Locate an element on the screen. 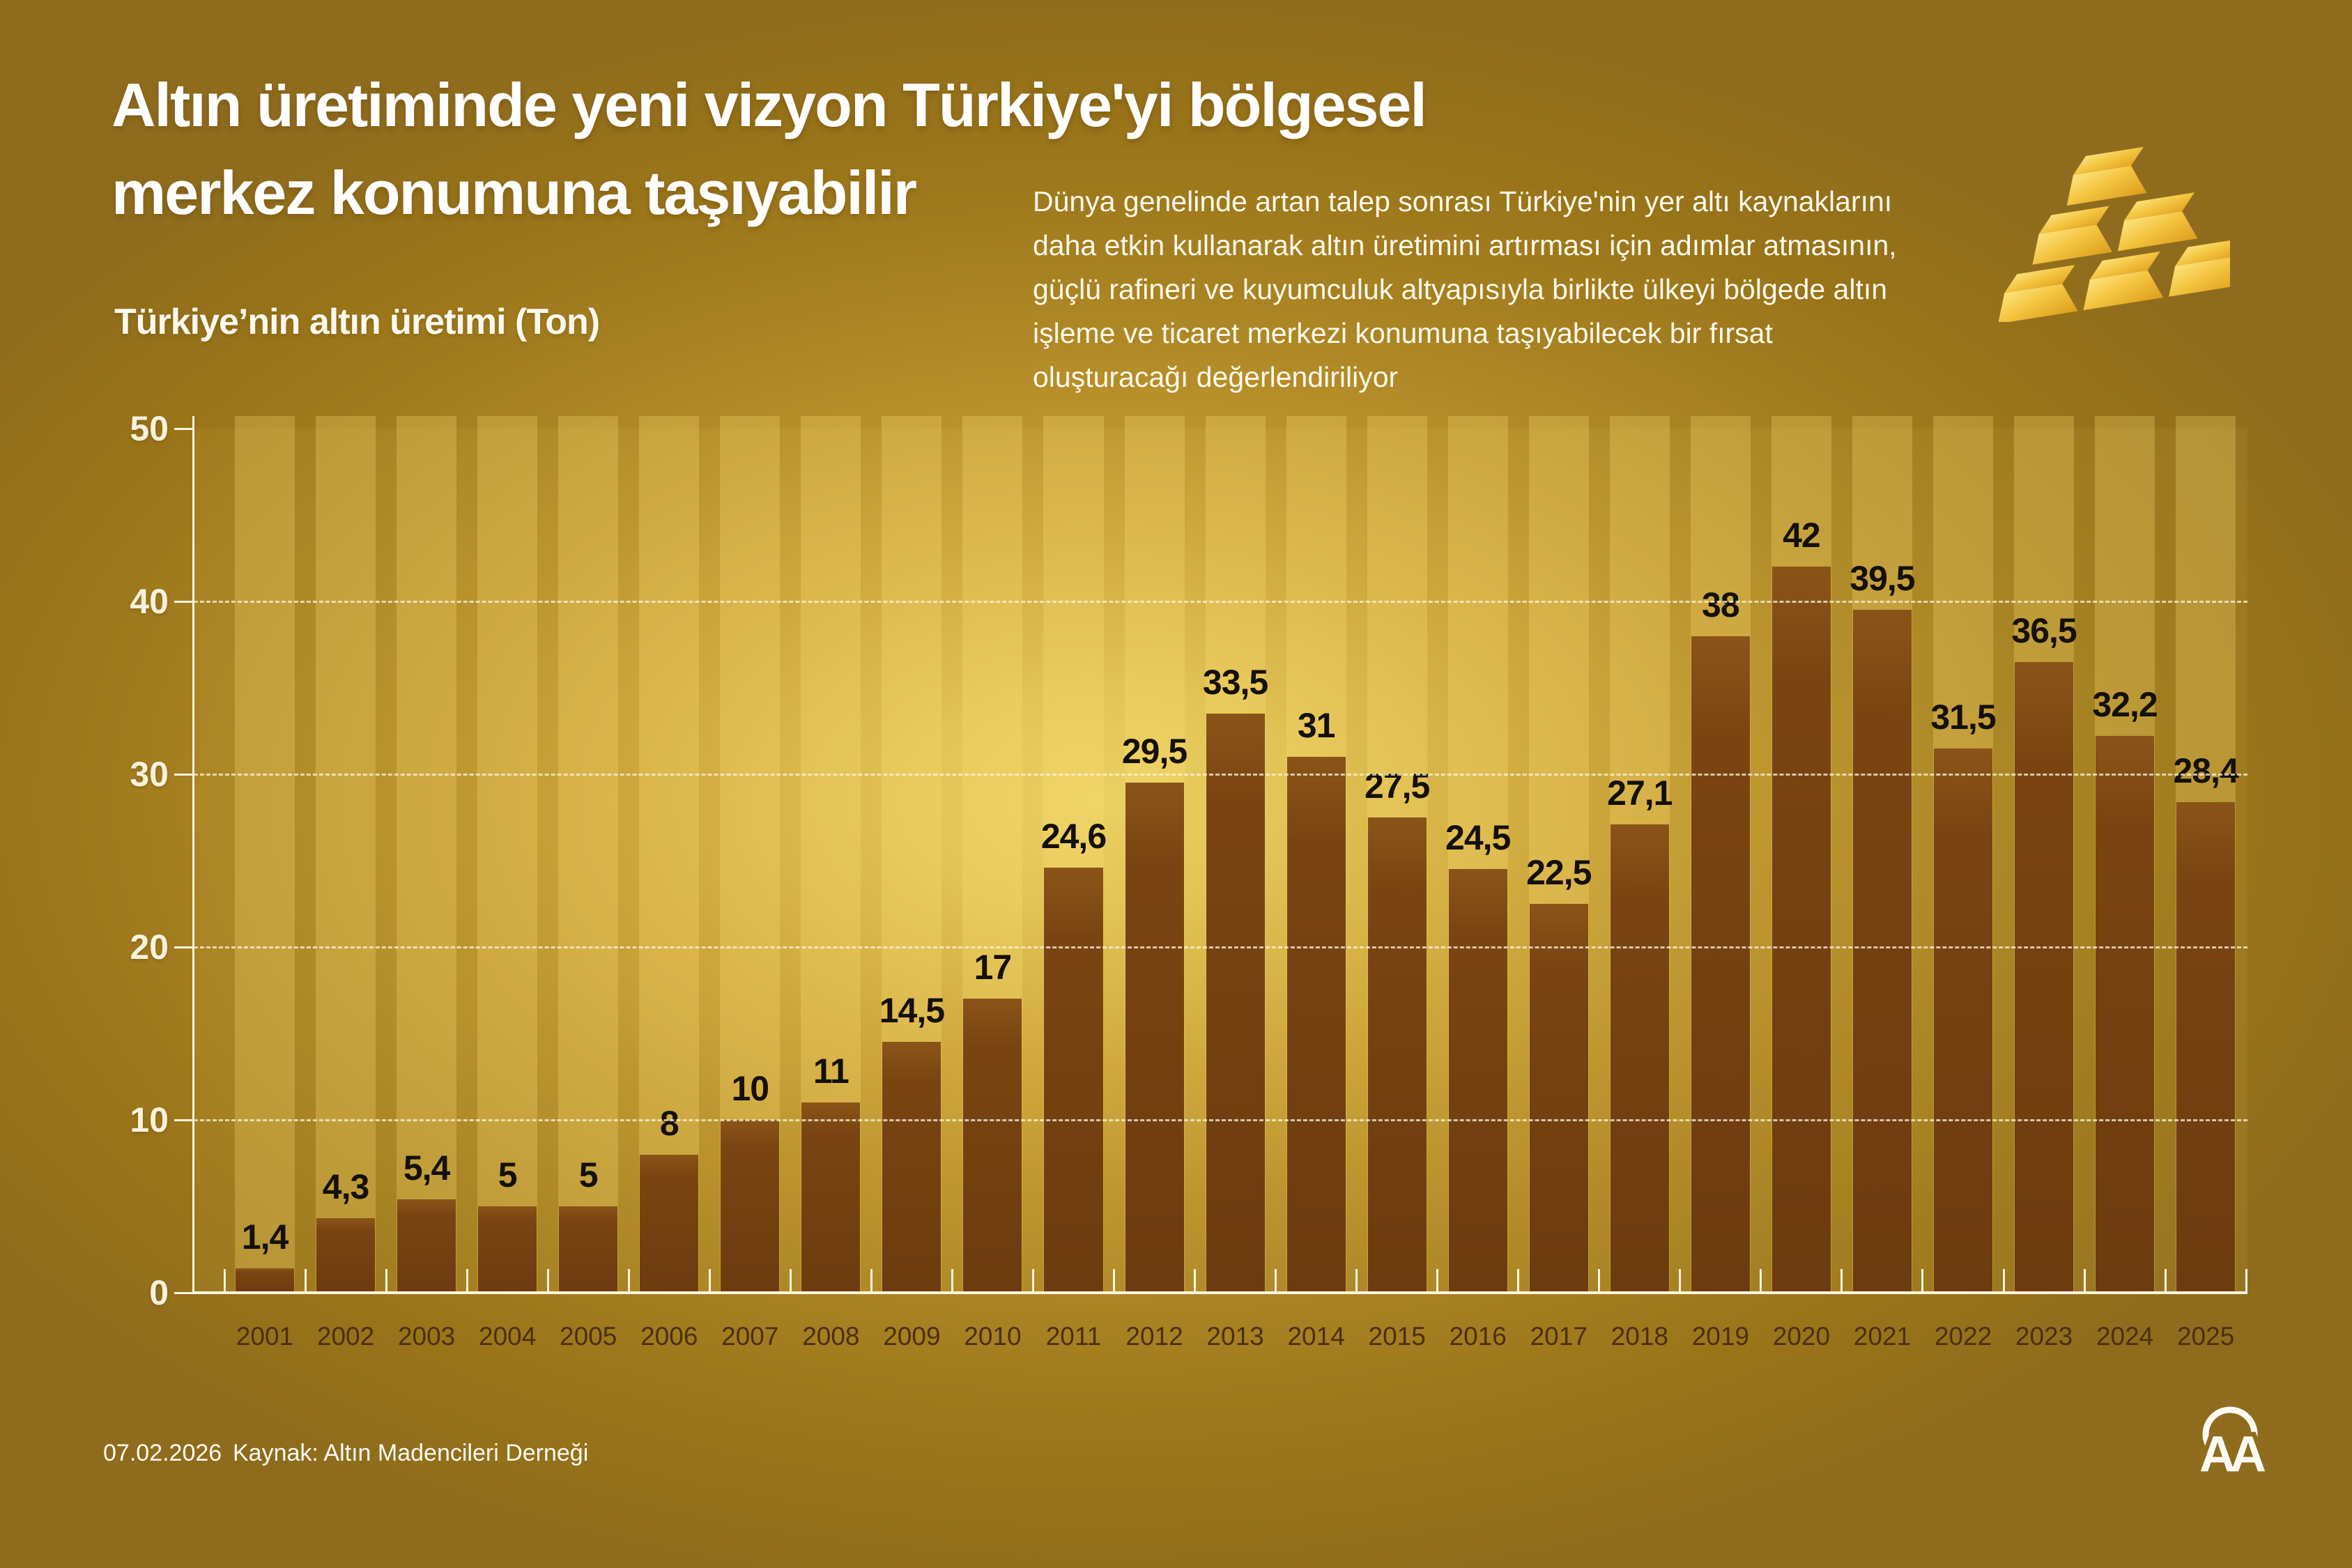  chart-column-2016: 24,5 2016 is located at coordinates (1477, 883).